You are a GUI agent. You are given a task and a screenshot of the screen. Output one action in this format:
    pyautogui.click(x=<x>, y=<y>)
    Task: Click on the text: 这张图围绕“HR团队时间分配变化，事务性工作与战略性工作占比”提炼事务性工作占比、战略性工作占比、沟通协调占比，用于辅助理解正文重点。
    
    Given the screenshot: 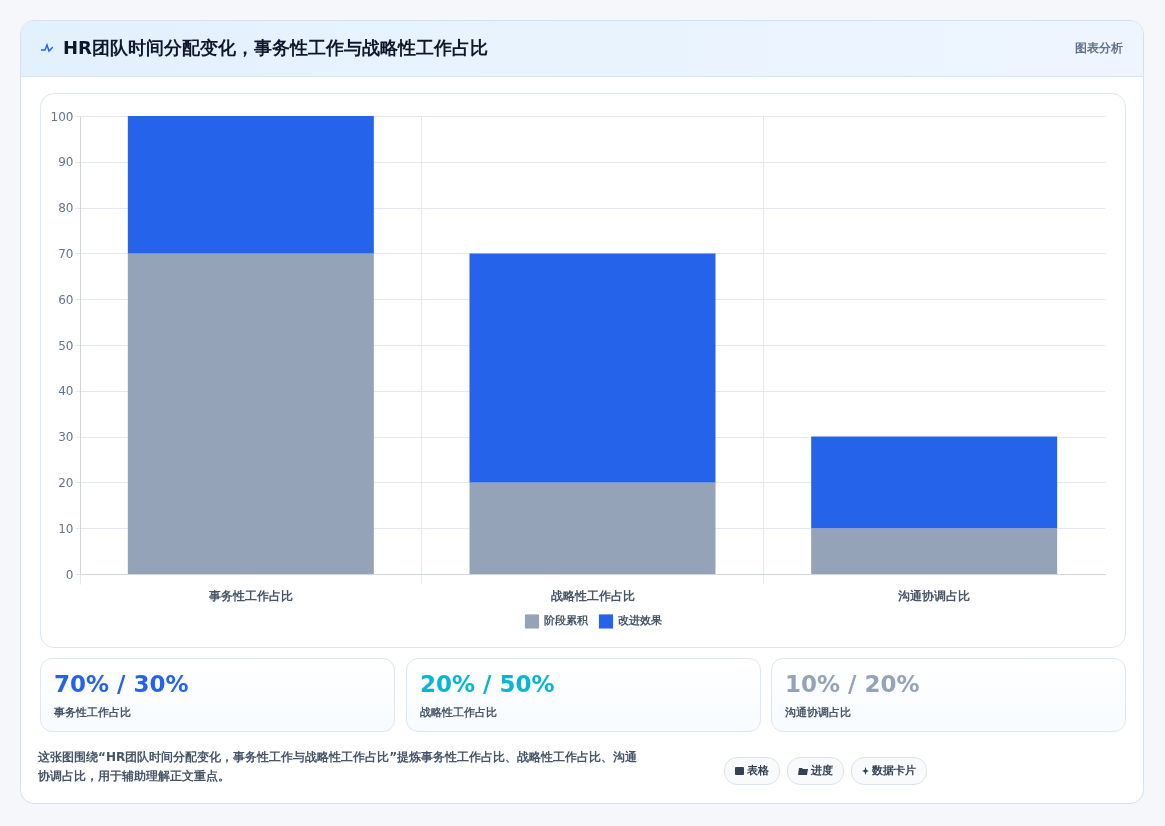 What is the action you would take?
    pyautogui.click(x=338, y=767)
    